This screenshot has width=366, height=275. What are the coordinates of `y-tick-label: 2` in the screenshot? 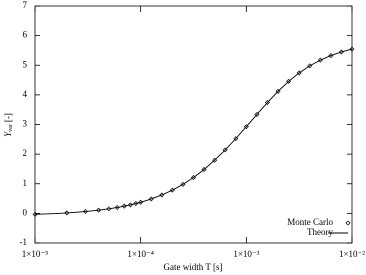 It's located at (25, 153).